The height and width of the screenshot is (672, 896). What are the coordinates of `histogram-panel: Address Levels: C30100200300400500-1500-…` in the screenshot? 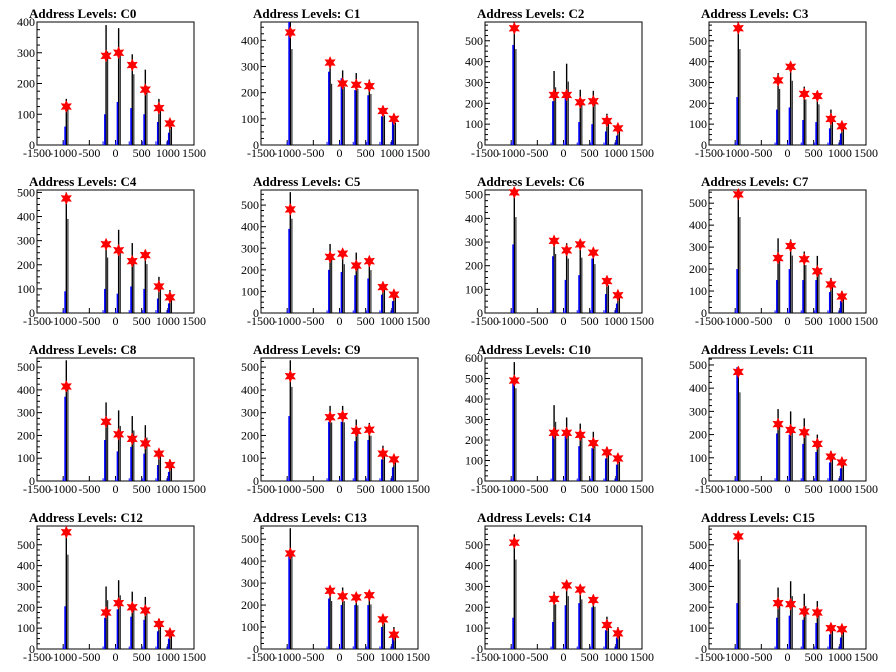 It's located at (783, 83).